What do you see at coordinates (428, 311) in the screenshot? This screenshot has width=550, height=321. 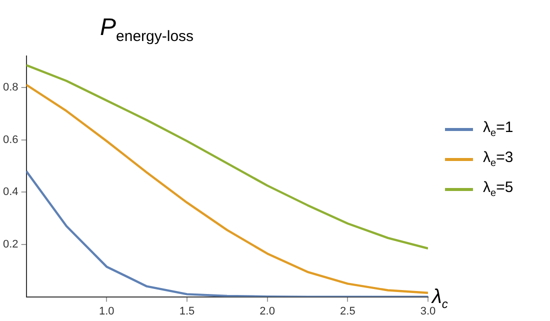 I see `x-tick-label: 3.0` at bounding box center [428, 311].